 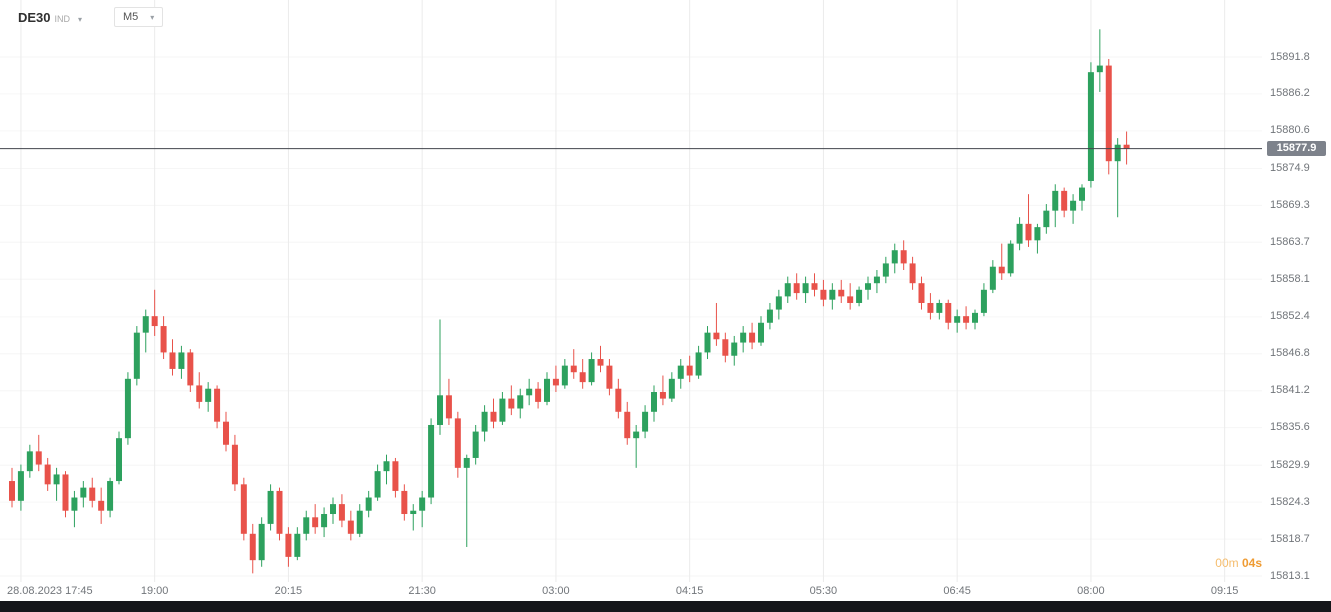 I want to click on time-axis-label: 04:15, so click(x=689, y=591).